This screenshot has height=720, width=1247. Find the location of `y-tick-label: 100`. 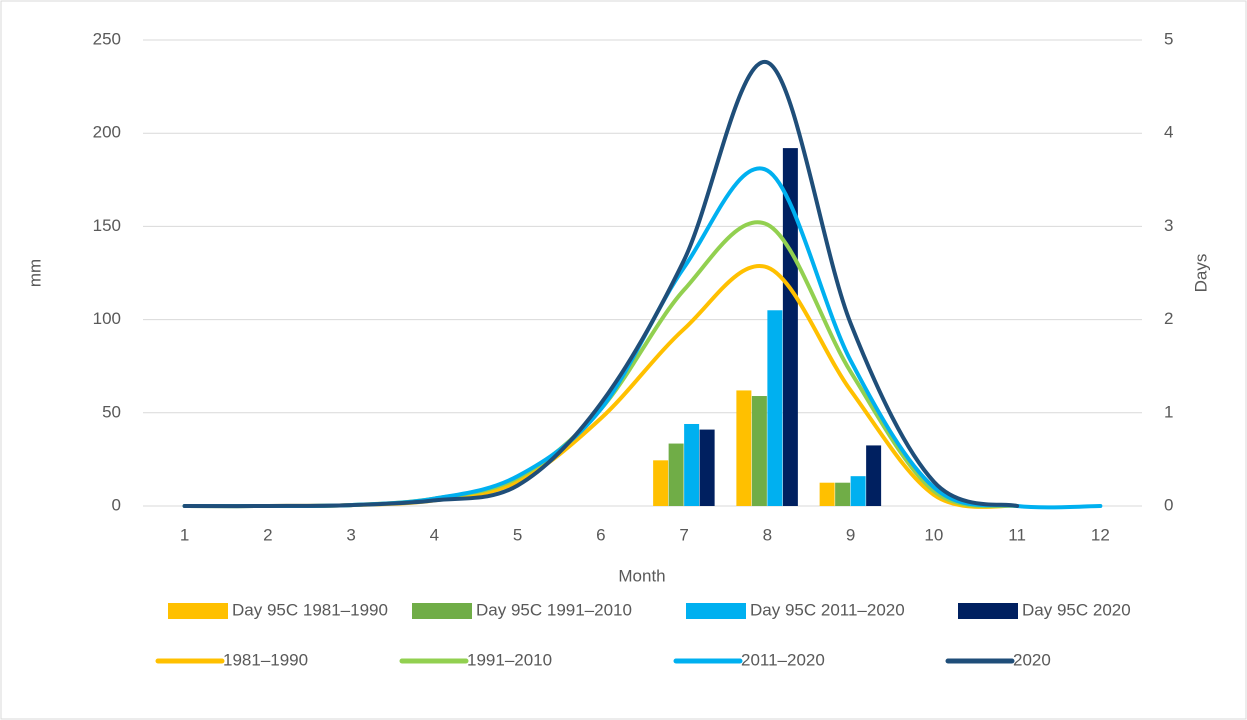

y-tick-label: 100 is located at coordinates (107, 318).